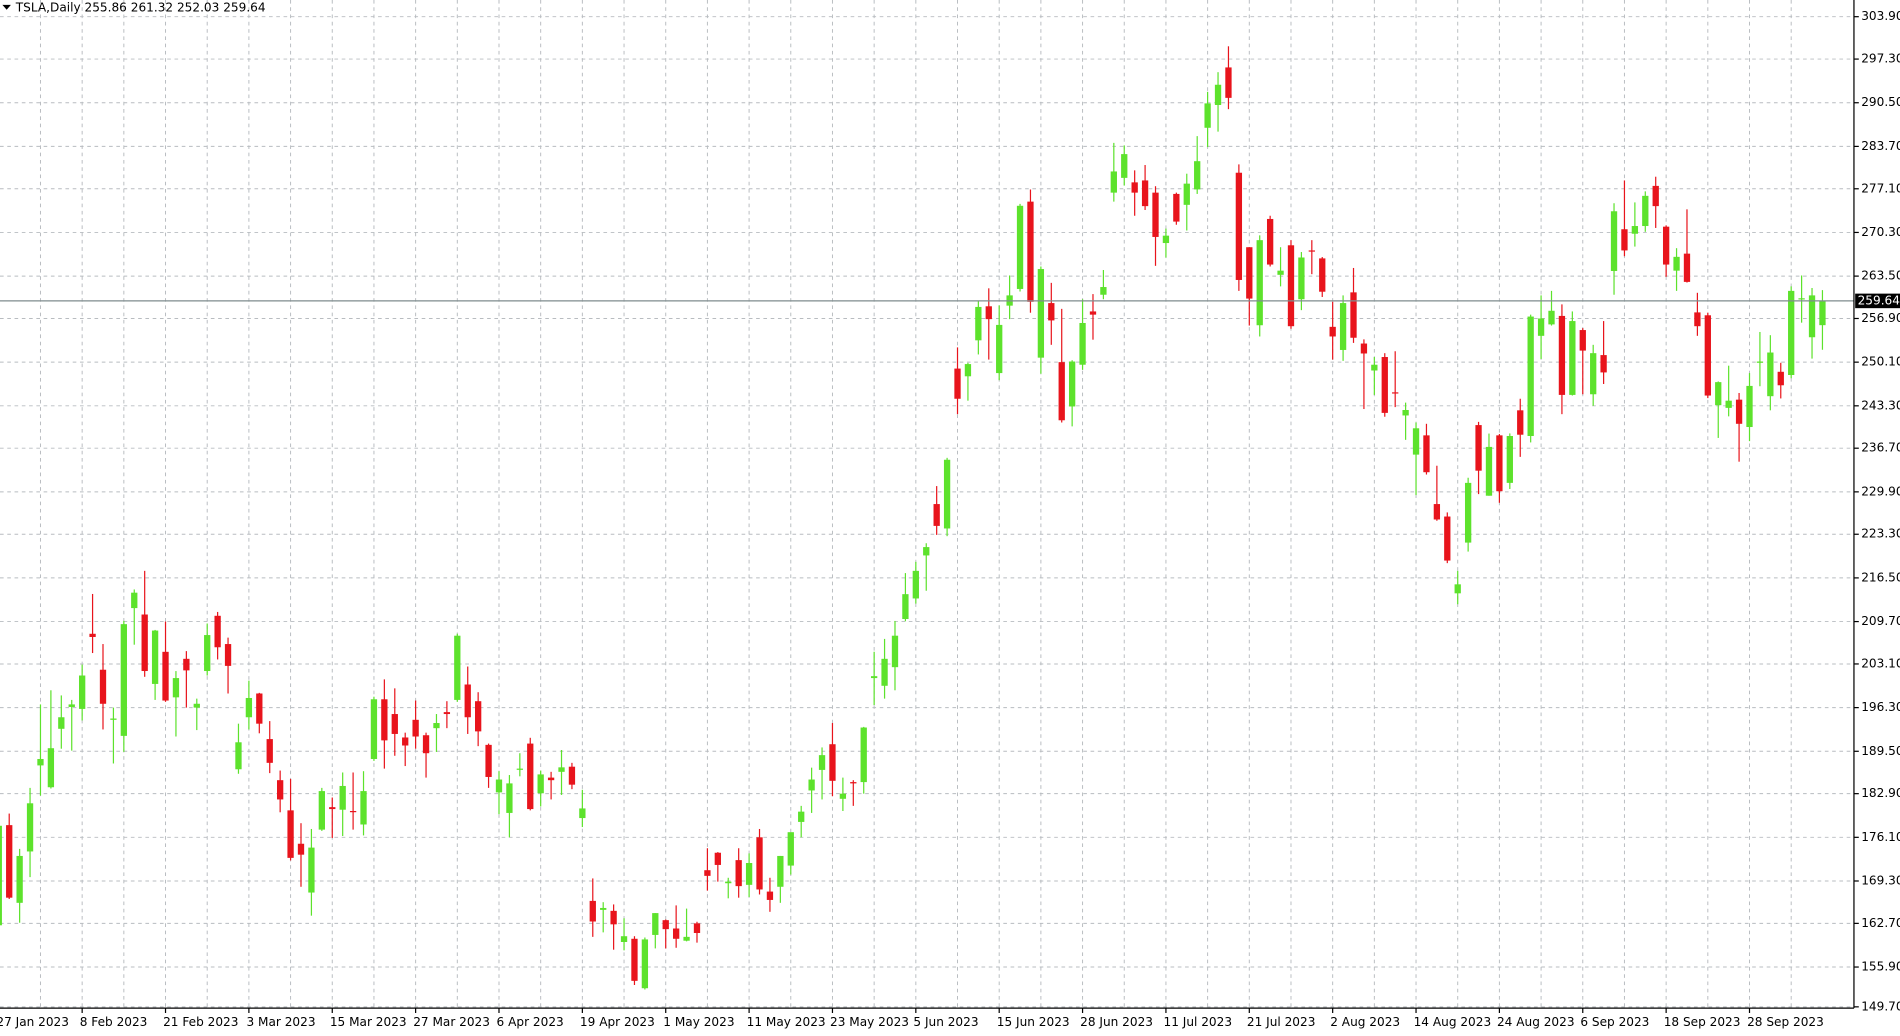 This screenshot has width=1900, height=1036. Describe the element at coordinates (1785, 1022) in the screenshot. I see `x-tick-label: 28 Sep 2023` at that location.